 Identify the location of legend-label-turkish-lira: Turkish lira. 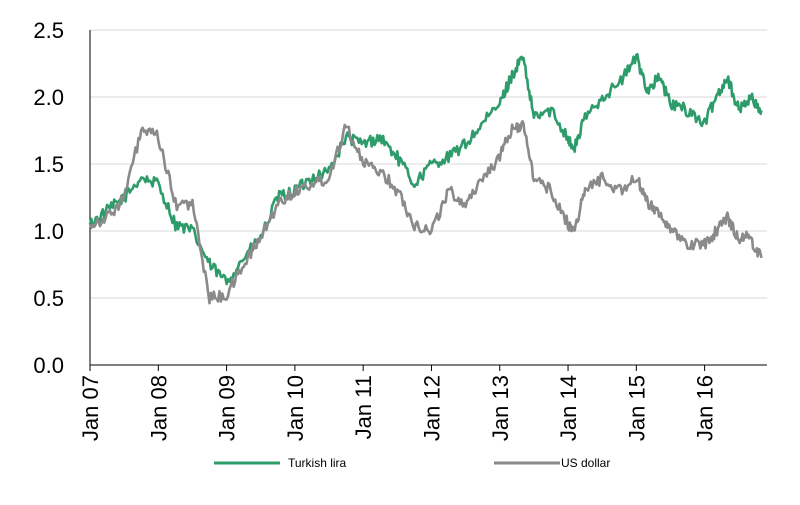
(317, 463).